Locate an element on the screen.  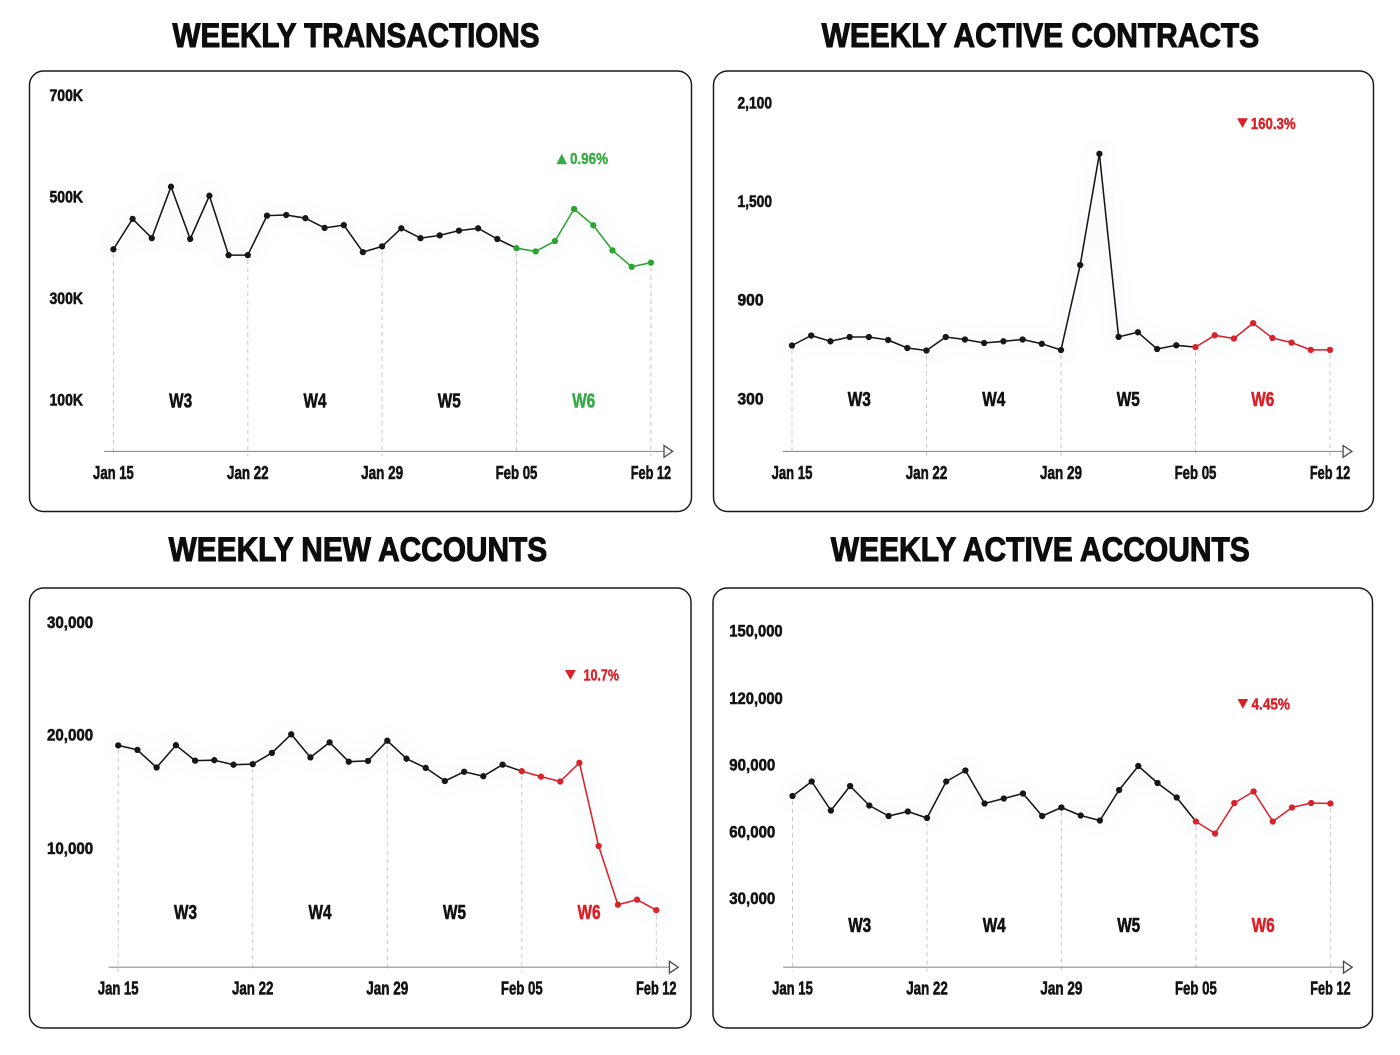
svg-text: 300K is located at coordinates (67, 299).